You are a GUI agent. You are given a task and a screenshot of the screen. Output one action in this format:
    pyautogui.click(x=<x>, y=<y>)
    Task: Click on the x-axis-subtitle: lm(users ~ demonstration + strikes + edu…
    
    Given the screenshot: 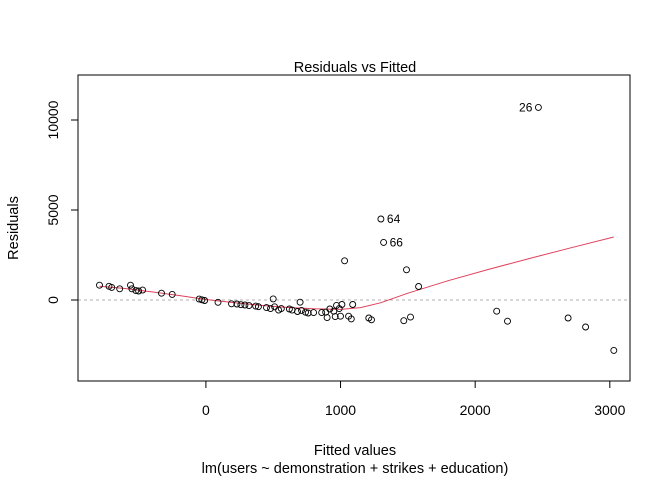 What is the action you would take?
    pyautogui.click(x=355, y=469)
    